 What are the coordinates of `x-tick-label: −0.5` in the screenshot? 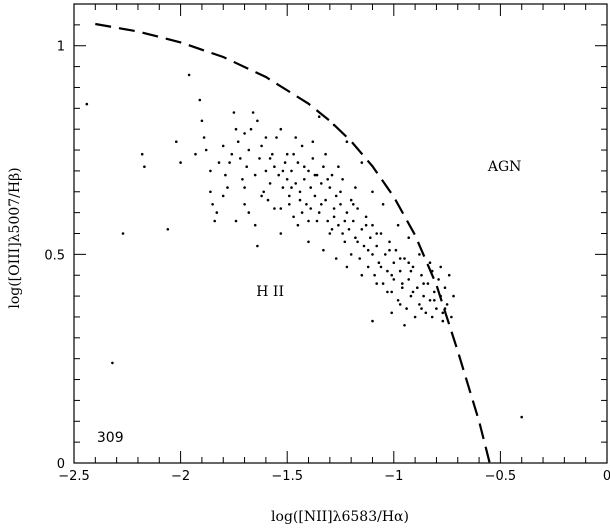 It's located at (501, 476).